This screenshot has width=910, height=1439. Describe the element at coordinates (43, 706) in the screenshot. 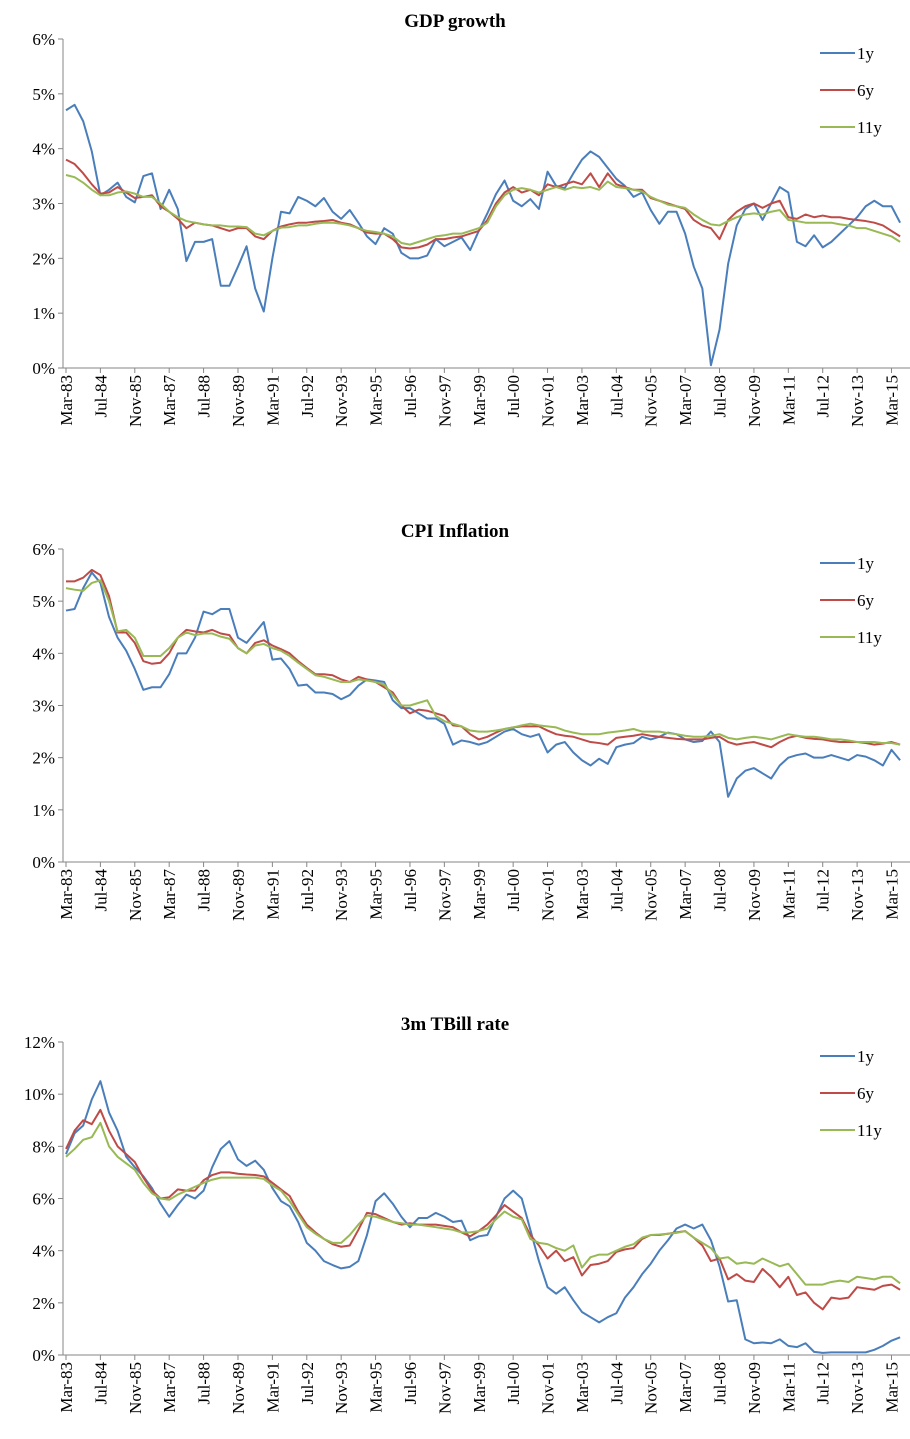

I see `y-tick-label: 3%` at that location.